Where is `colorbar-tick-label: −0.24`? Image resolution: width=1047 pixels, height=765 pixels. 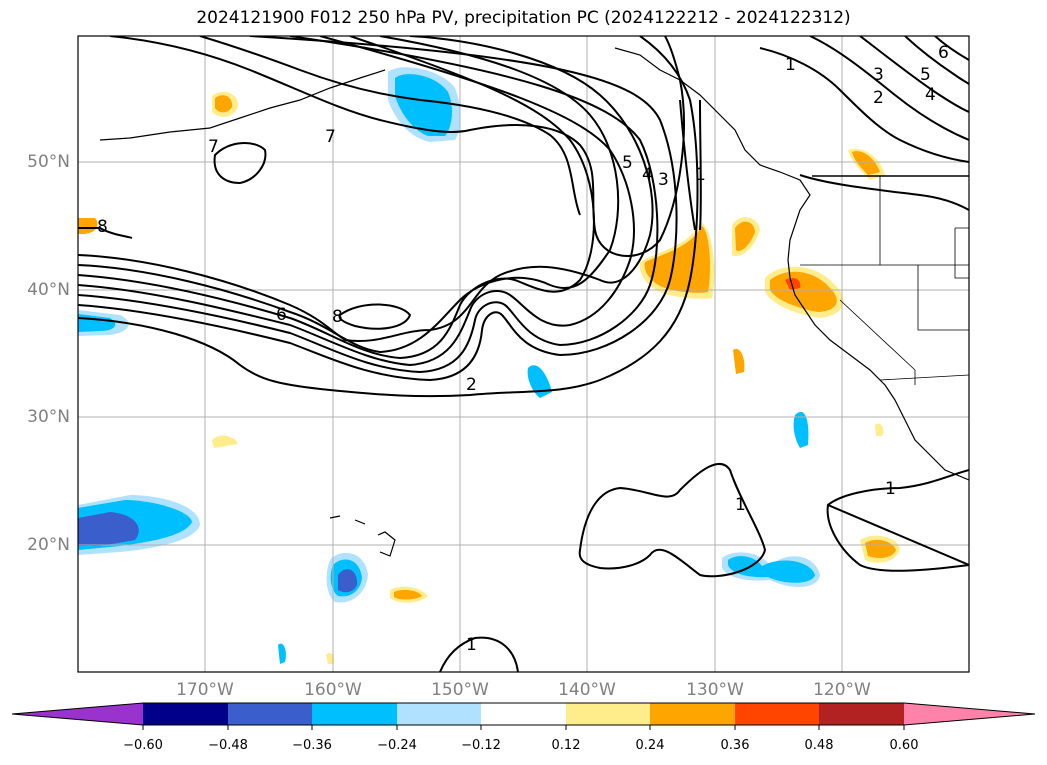
colorbar-tick-label: −0.24 is located at coordinates (397, 745).